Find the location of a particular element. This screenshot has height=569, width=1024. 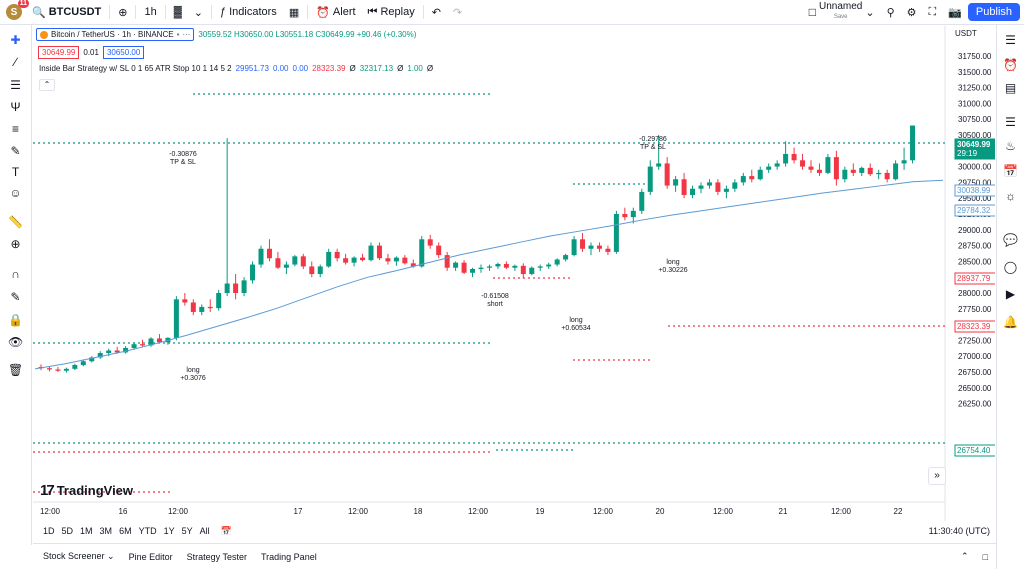

tab-pine-editor: Pine Editor is located at coordinates (150, 556).